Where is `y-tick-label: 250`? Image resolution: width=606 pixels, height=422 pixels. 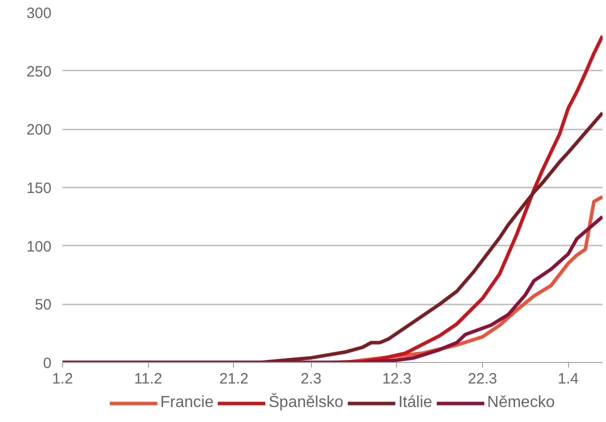 y-tick-label: 250 is located at coordinates (39, 71).